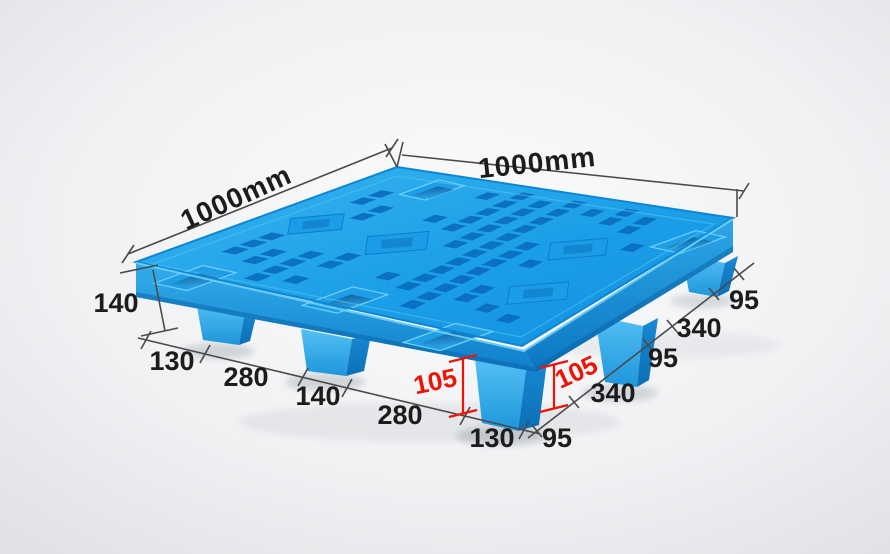 The width and height of the screenshot is (890, 554). I want to click on clearance-mark-right, so click(554, 386).